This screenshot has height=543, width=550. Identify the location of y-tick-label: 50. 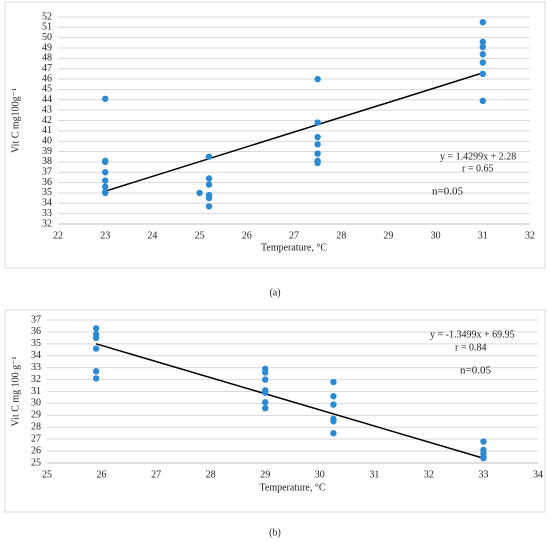
(47, 37).